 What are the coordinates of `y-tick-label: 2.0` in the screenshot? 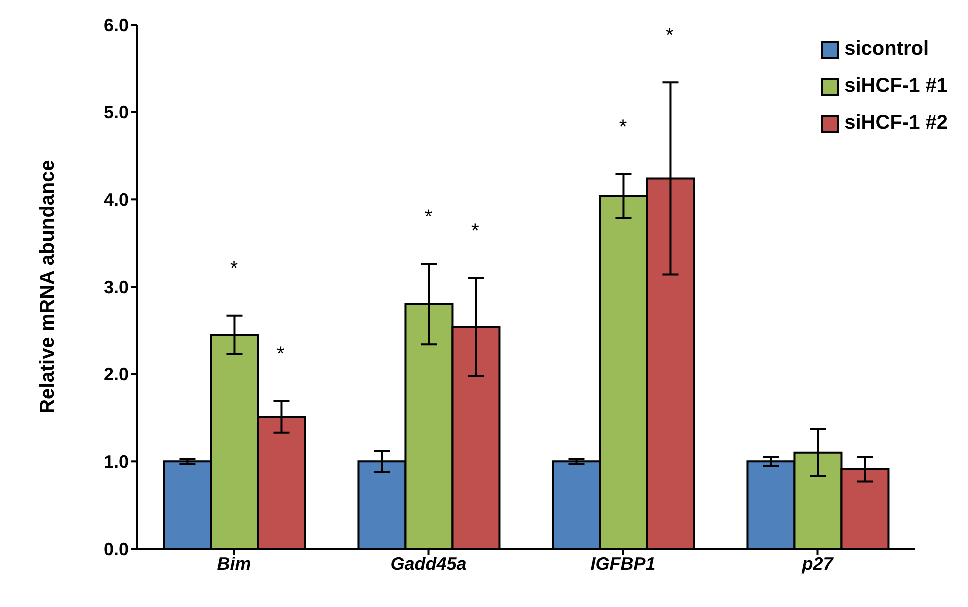 It's located at (116, 374).